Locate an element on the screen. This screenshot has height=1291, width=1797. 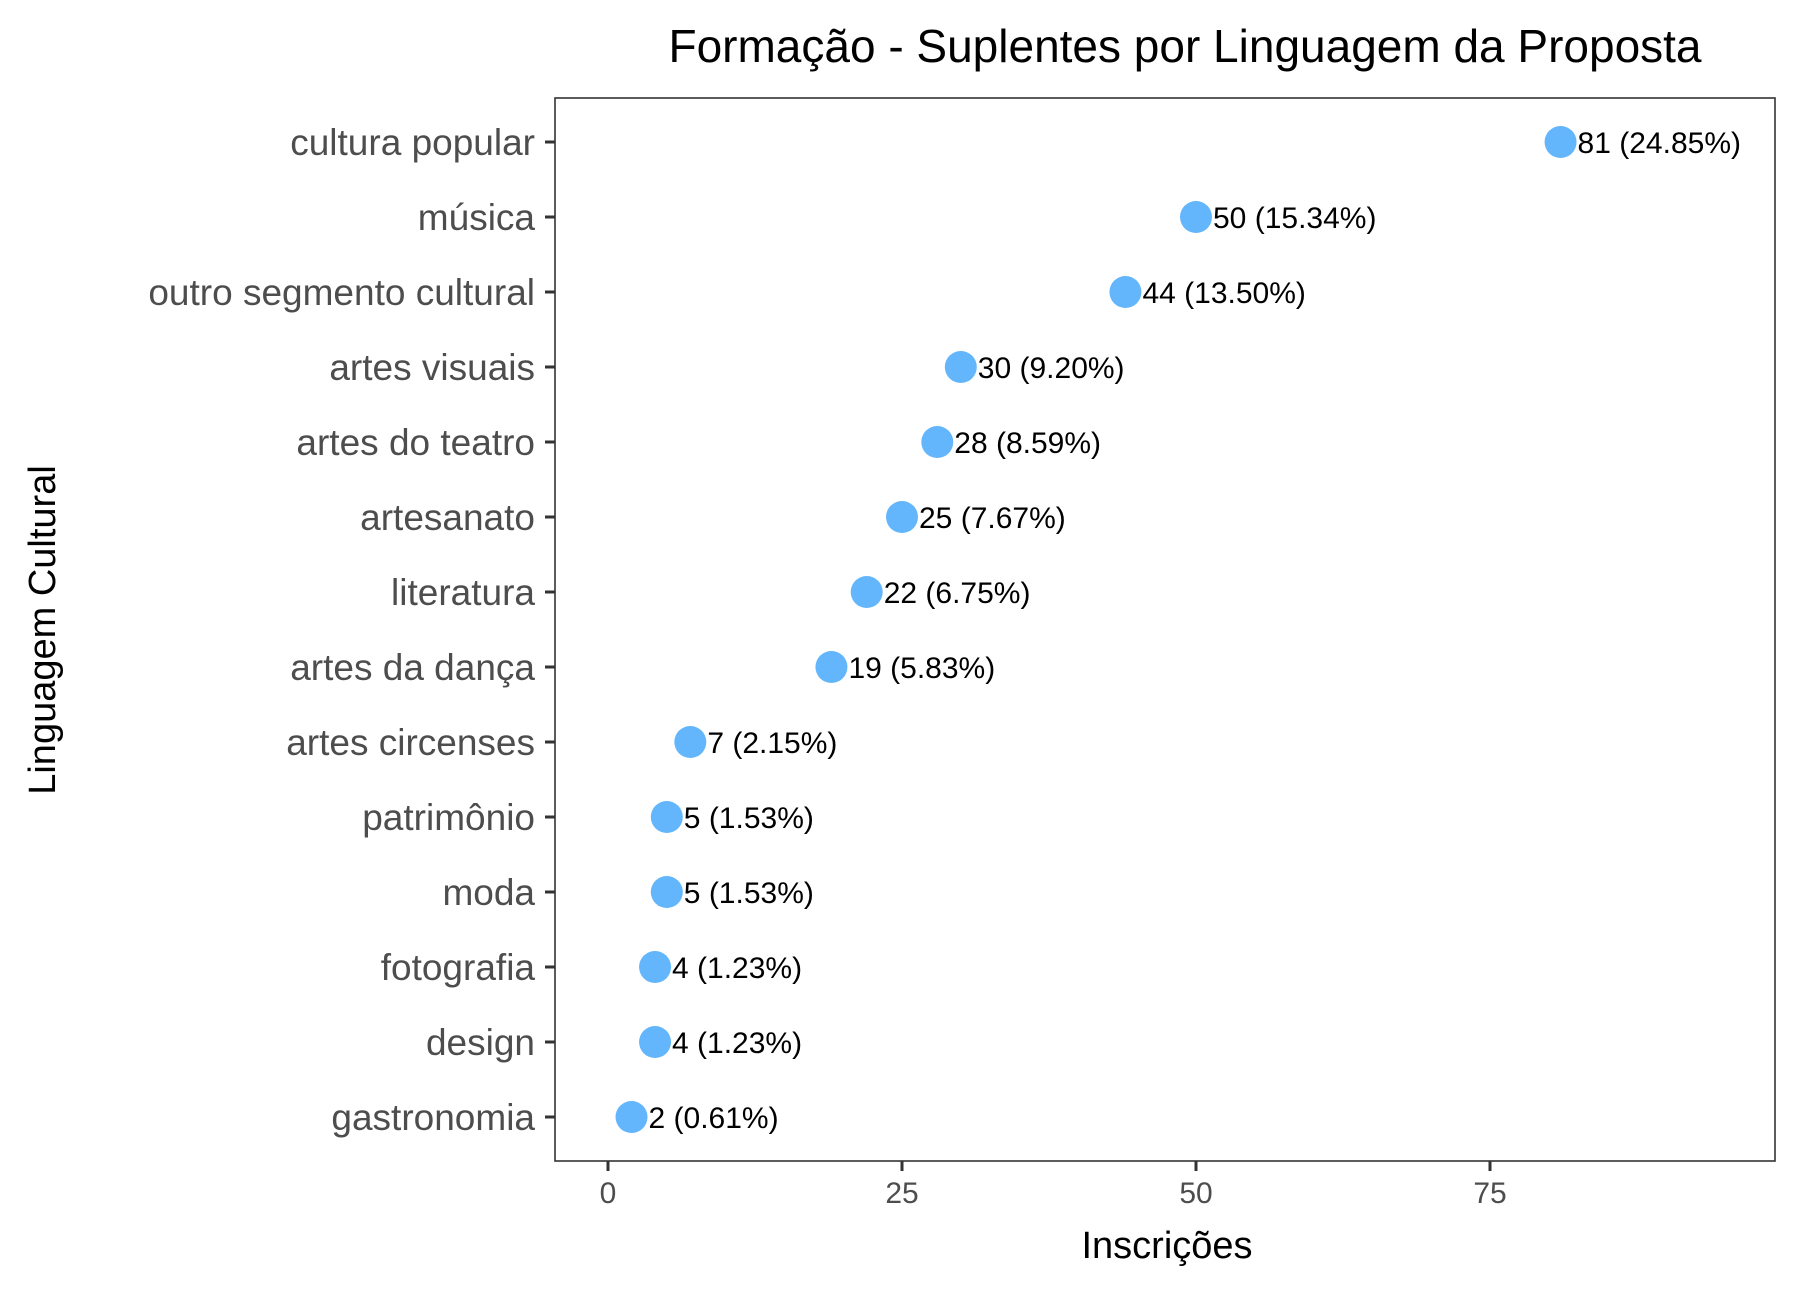
y-tick-label: gastronomia is located at coordinates (433, 1117).